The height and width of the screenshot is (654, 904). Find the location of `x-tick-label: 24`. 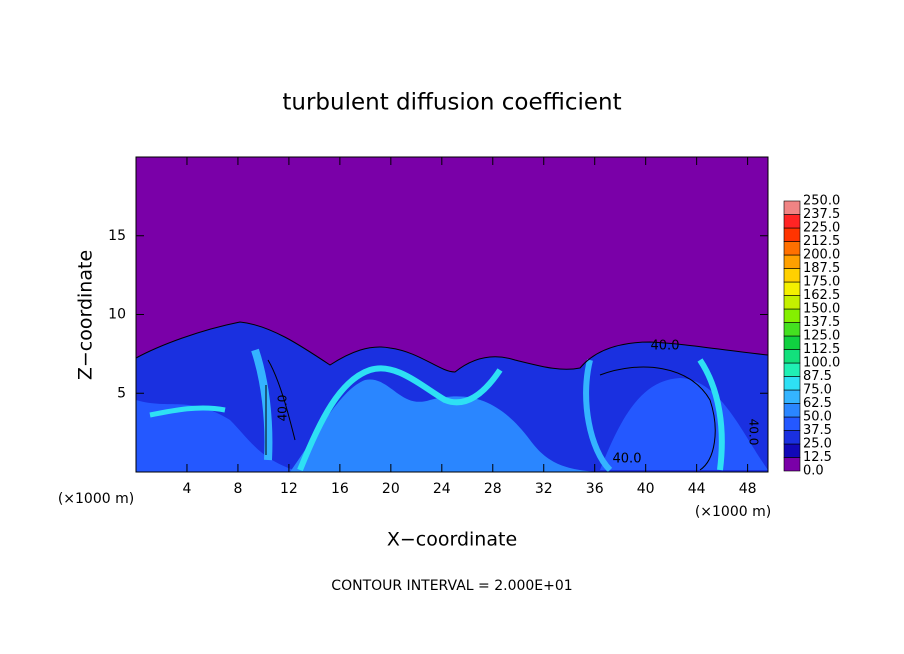

x-tick-label: 24 is located at coordinates (442, 489).